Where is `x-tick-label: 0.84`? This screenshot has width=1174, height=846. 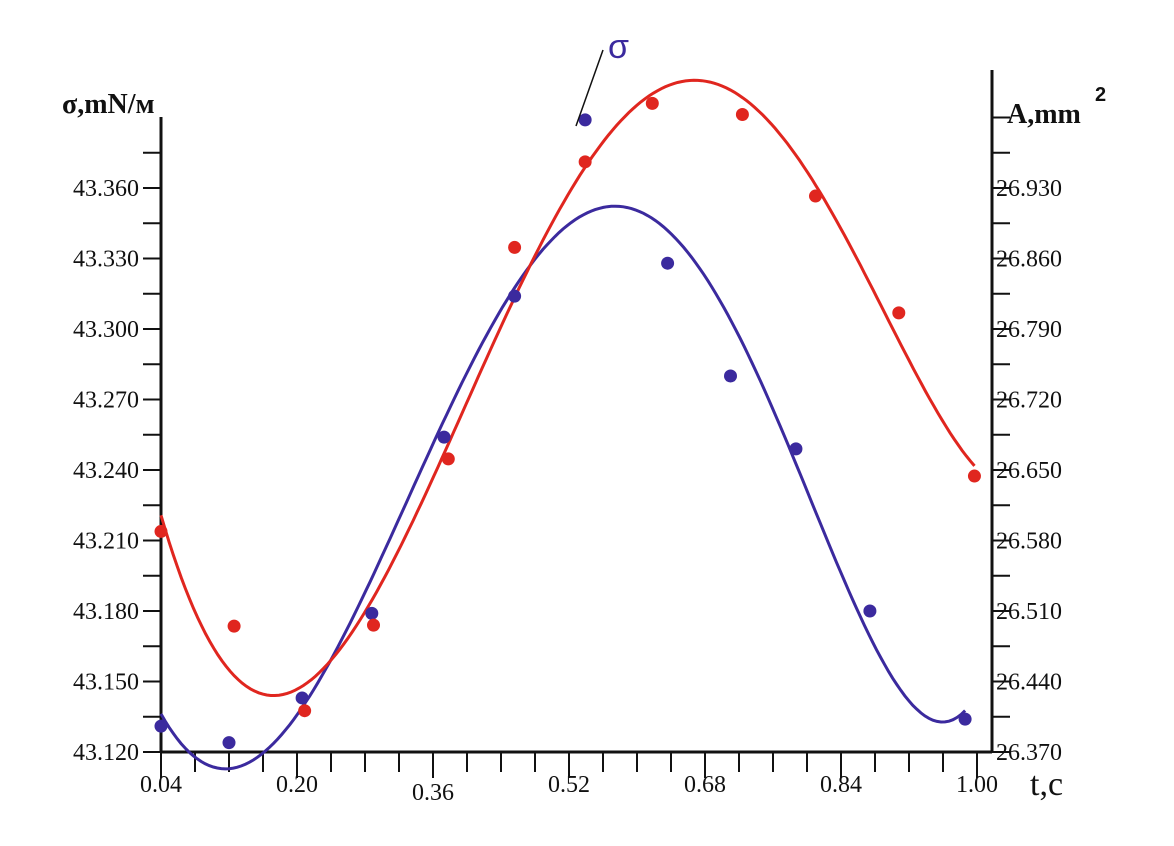
x-tick-label: 0.84 is located at coordinates (841, 785).